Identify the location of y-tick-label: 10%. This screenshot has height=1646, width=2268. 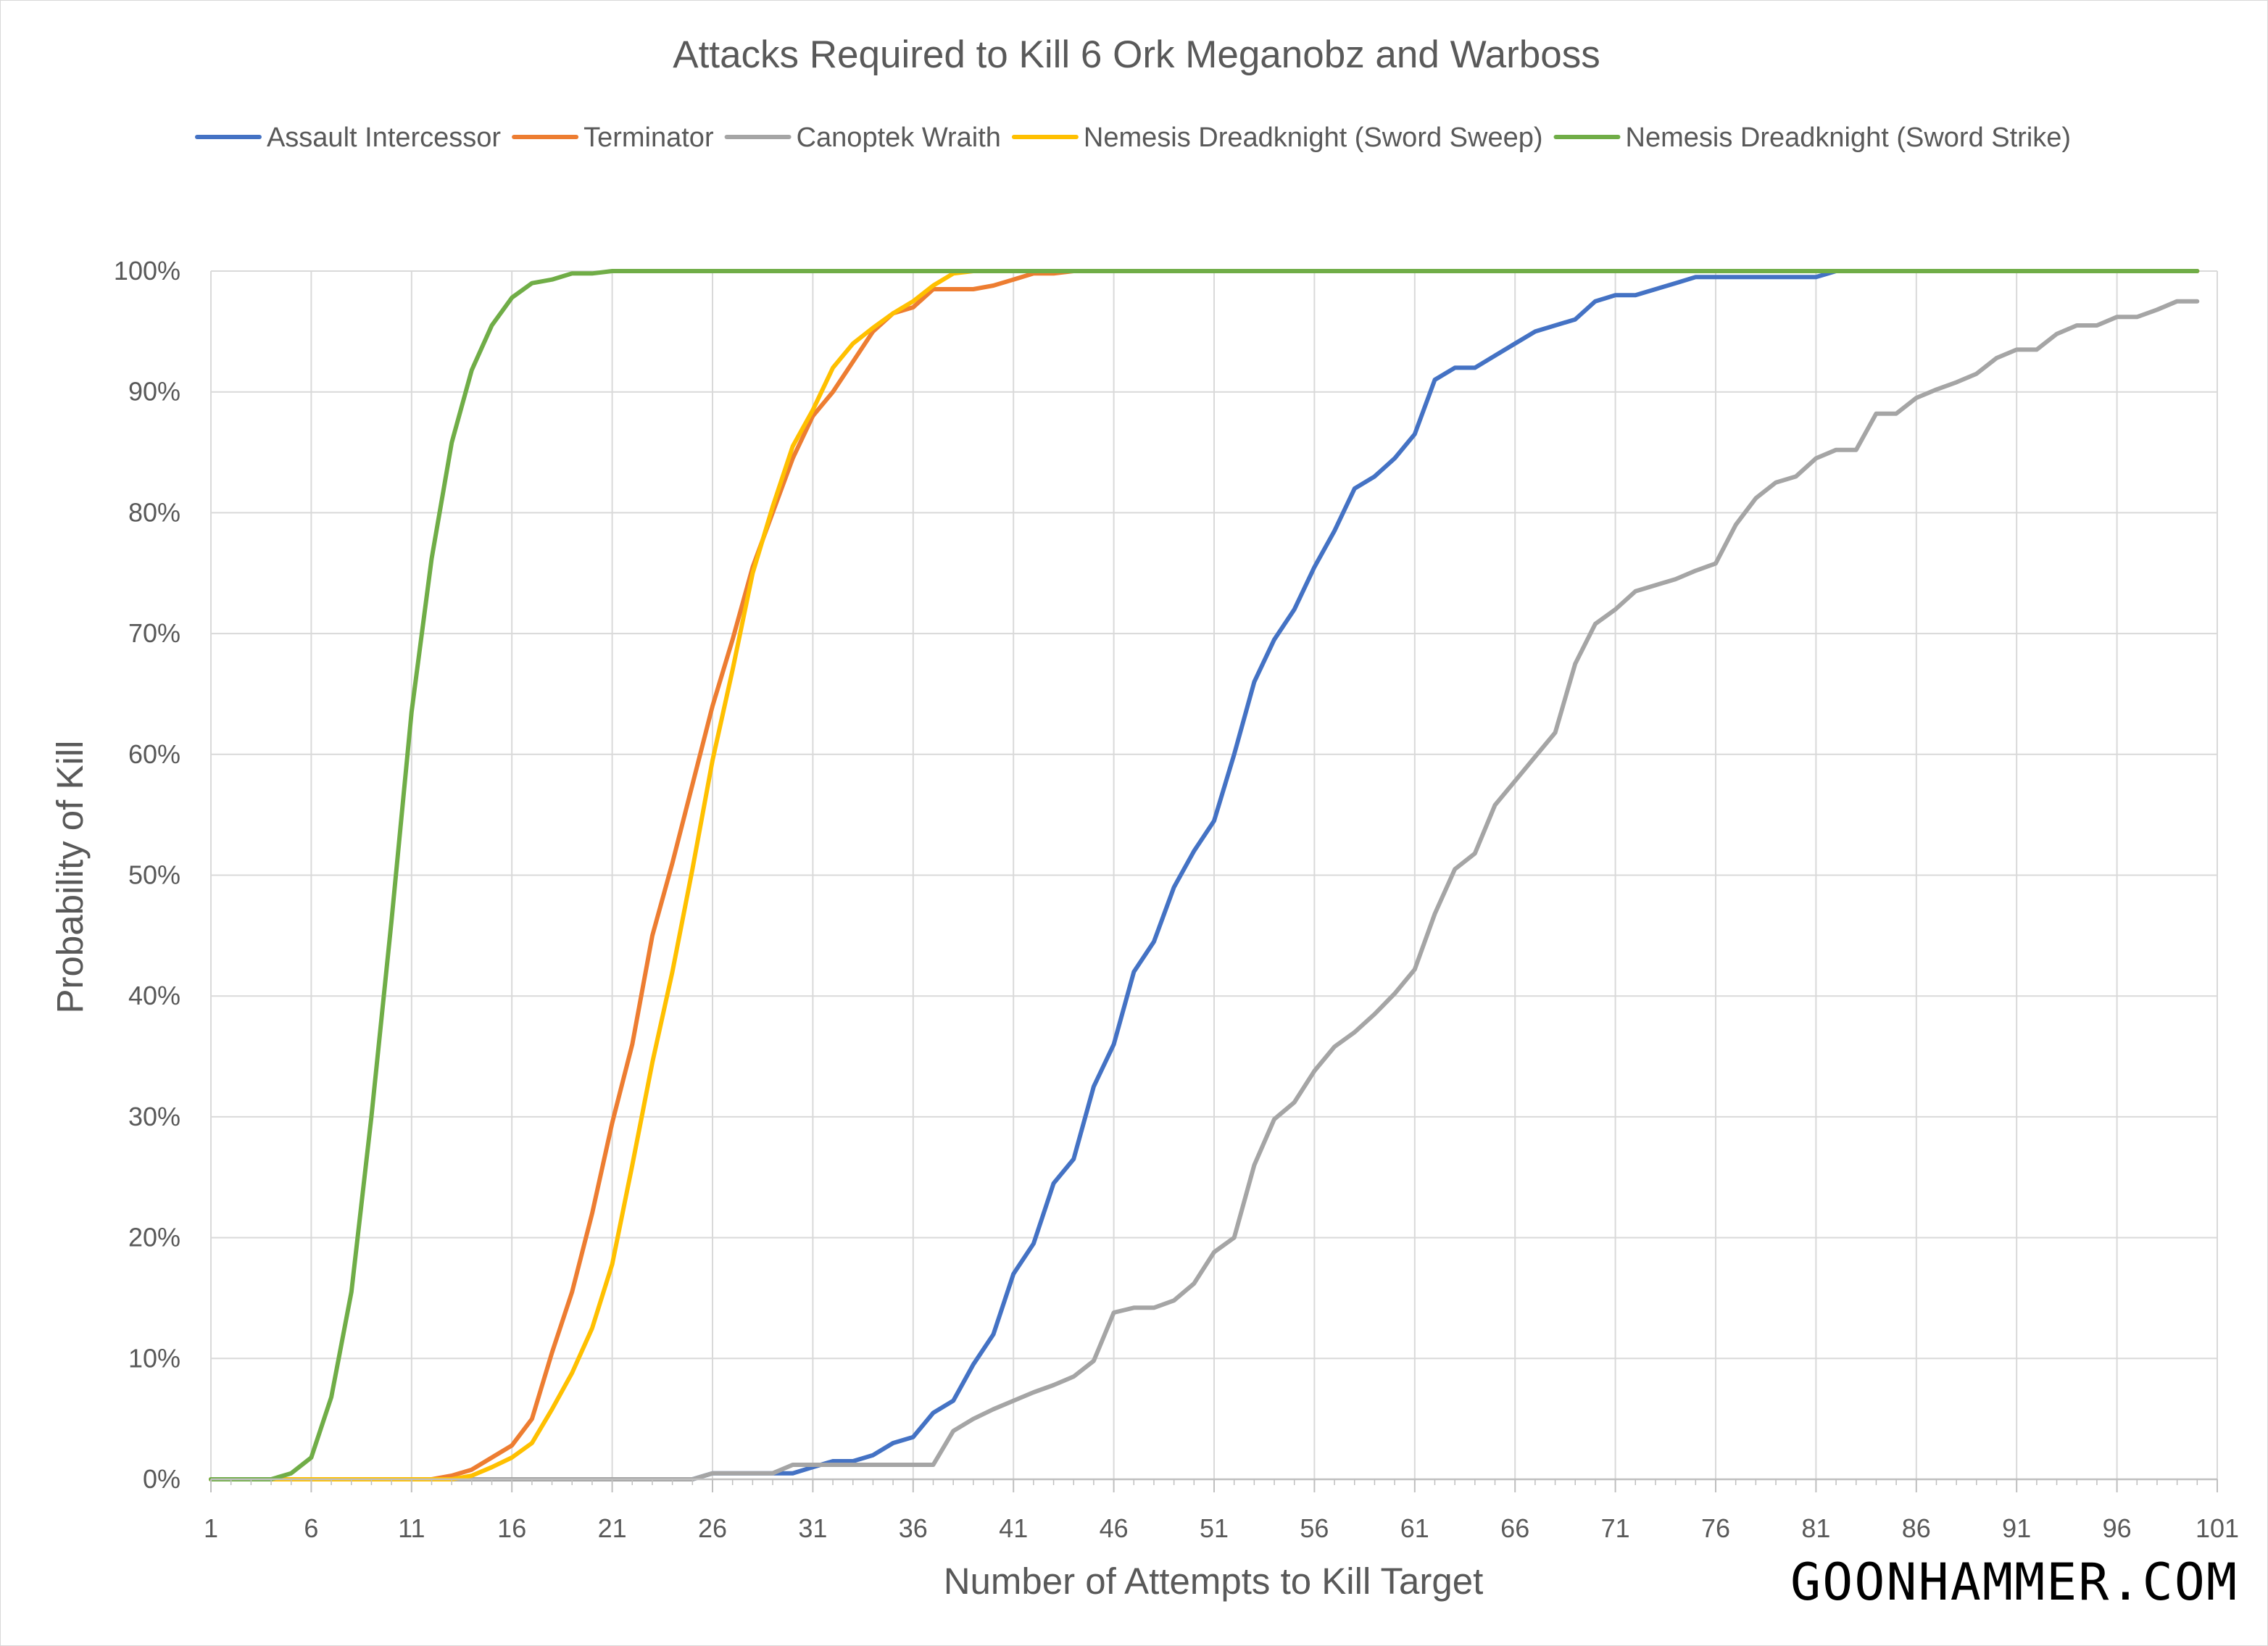
(154, 1358).